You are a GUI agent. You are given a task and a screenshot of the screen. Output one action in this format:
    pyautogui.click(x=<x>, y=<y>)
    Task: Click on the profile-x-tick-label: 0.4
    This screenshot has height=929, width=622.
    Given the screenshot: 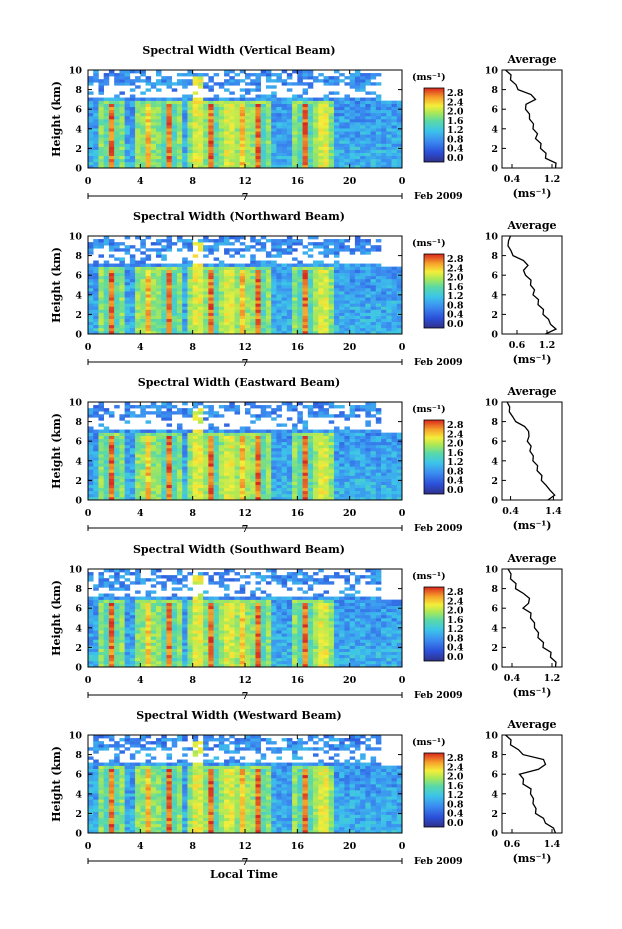 What is the action you would take?
    pyautogui.click(x=512, y=179)
    